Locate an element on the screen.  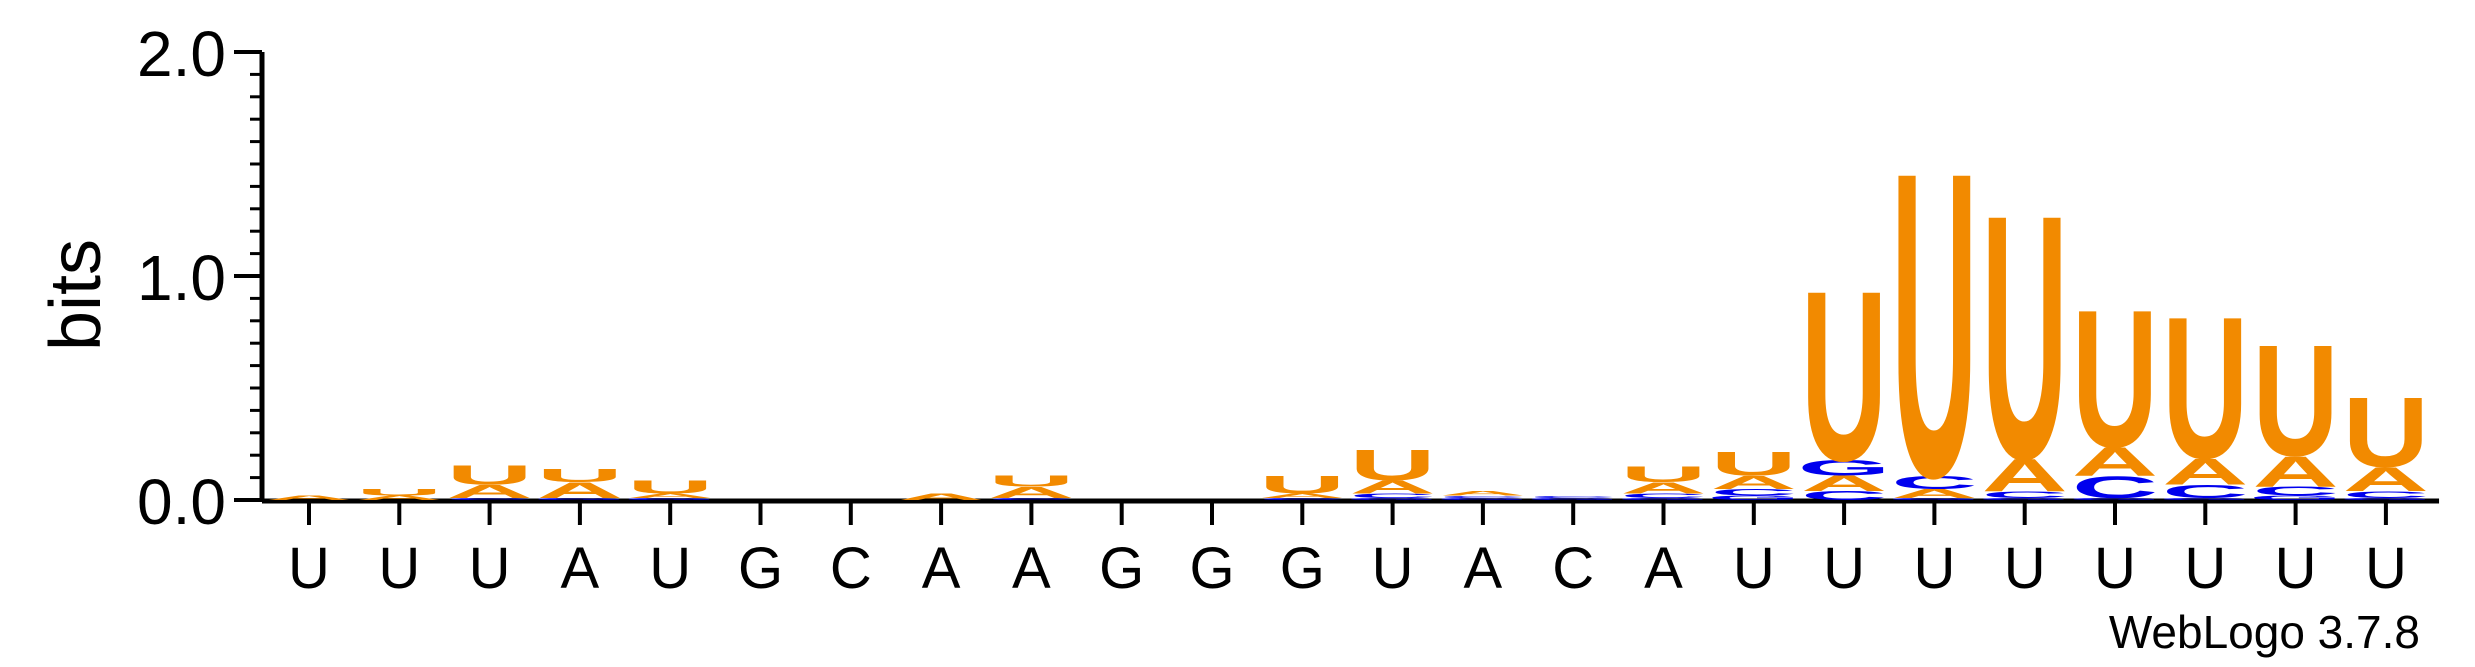
weblogo-credit: WebLogo 3.7.8 is located at coordinates (2264, 632).